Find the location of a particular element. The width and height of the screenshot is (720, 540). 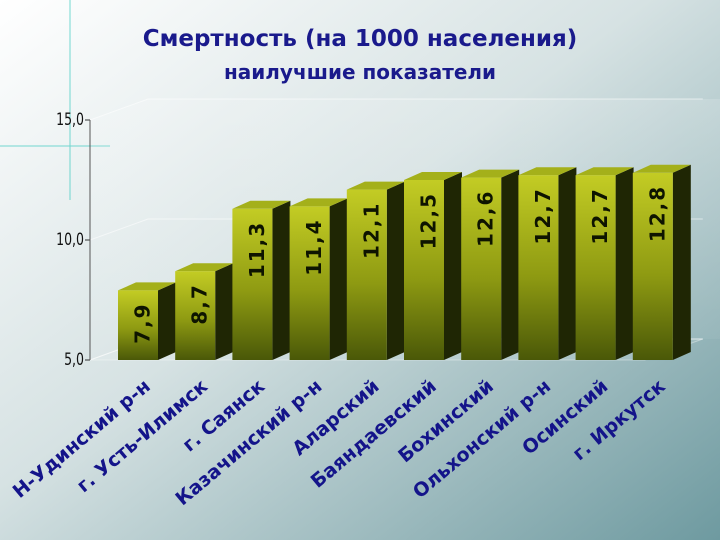

bar: 7,9 is located at coordinates (147, 321).